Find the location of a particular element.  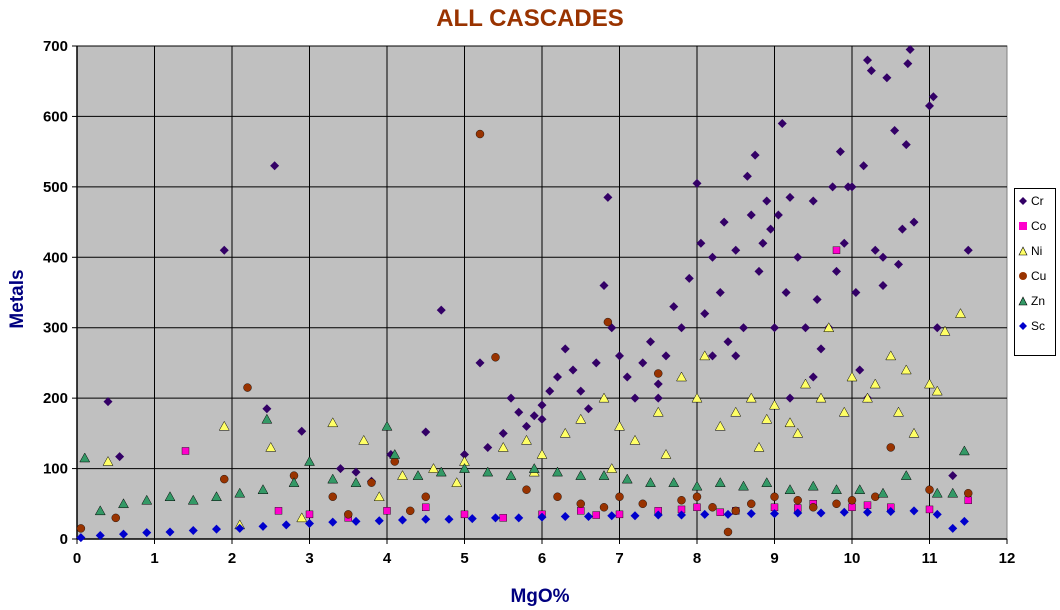

y-tick-label: 300 is located at coordinates (55, 328).